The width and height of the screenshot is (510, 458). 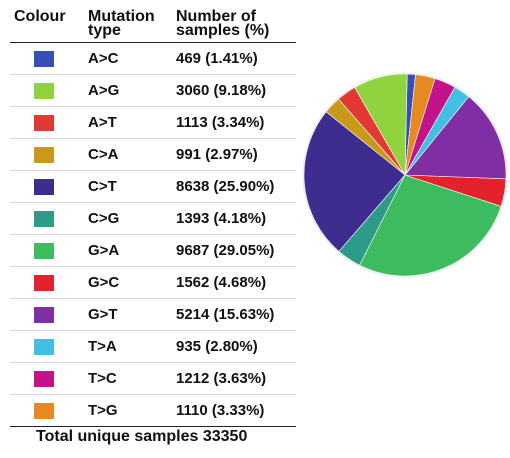 What do you see at coordinates (103, 154) in the screenshot?
I see `mutation-type-cell: C>A` at bounding box center [103, 154].